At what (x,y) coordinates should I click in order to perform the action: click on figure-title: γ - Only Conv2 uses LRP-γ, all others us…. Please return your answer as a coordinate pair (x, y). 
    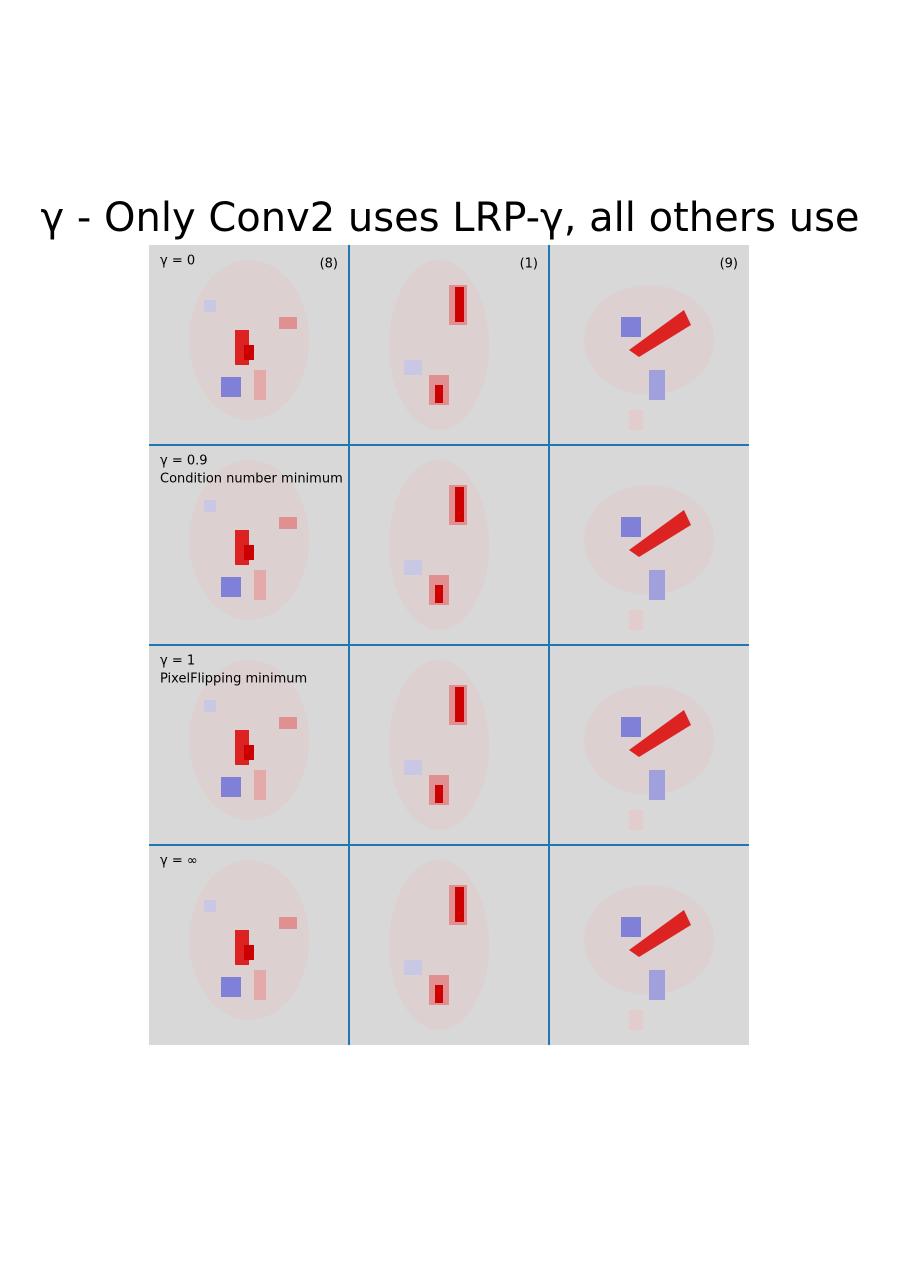
    Looking at the image, I should click on (449, 218).